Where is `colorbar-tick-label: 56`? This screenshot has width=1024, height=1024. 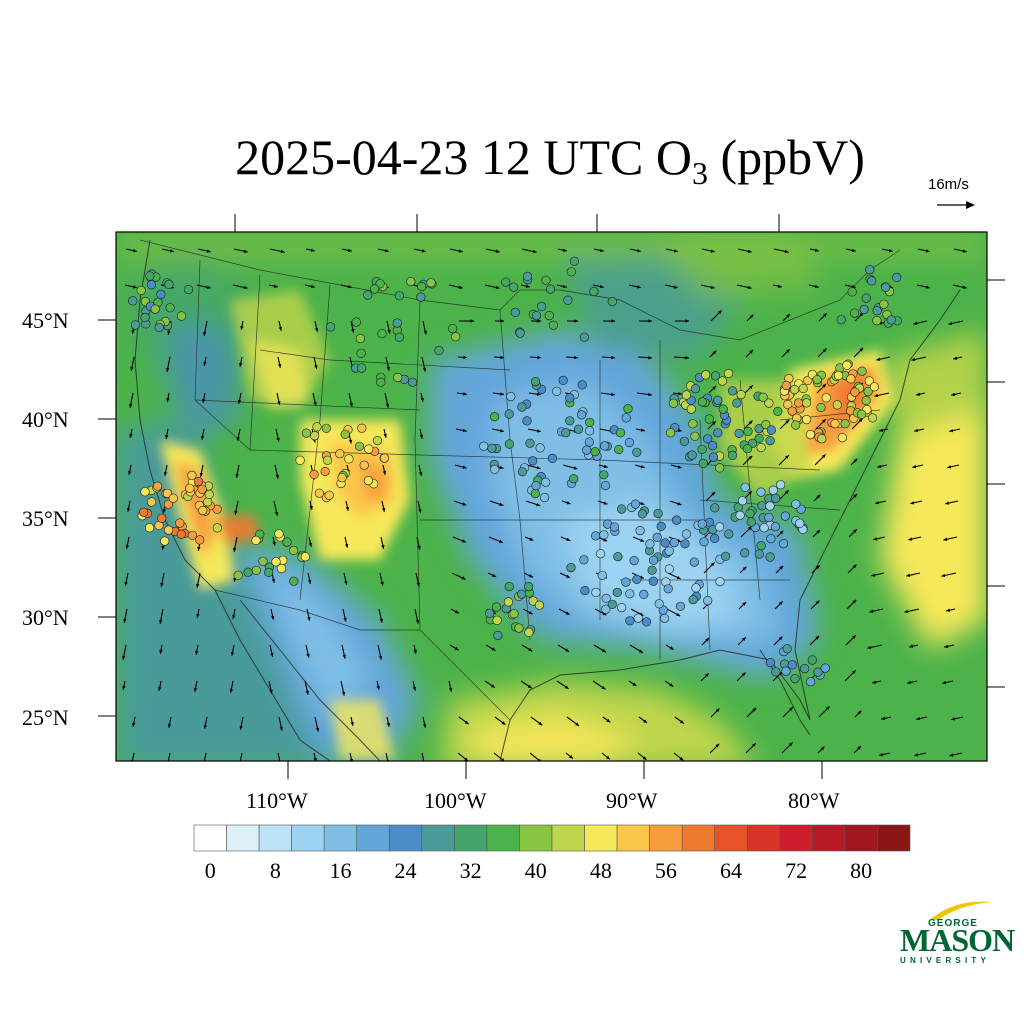
colorbar-tick-label: 56 is located at coordinates (665, 870).